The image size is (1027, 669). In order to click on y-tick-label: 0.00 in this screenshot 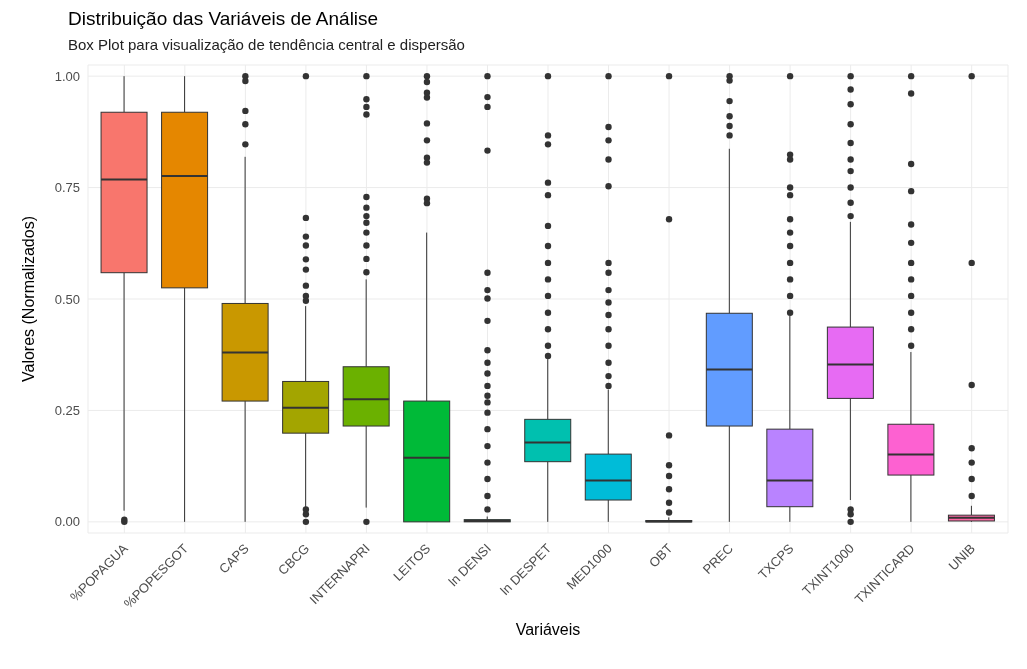, I will do `click(67, 522)`.